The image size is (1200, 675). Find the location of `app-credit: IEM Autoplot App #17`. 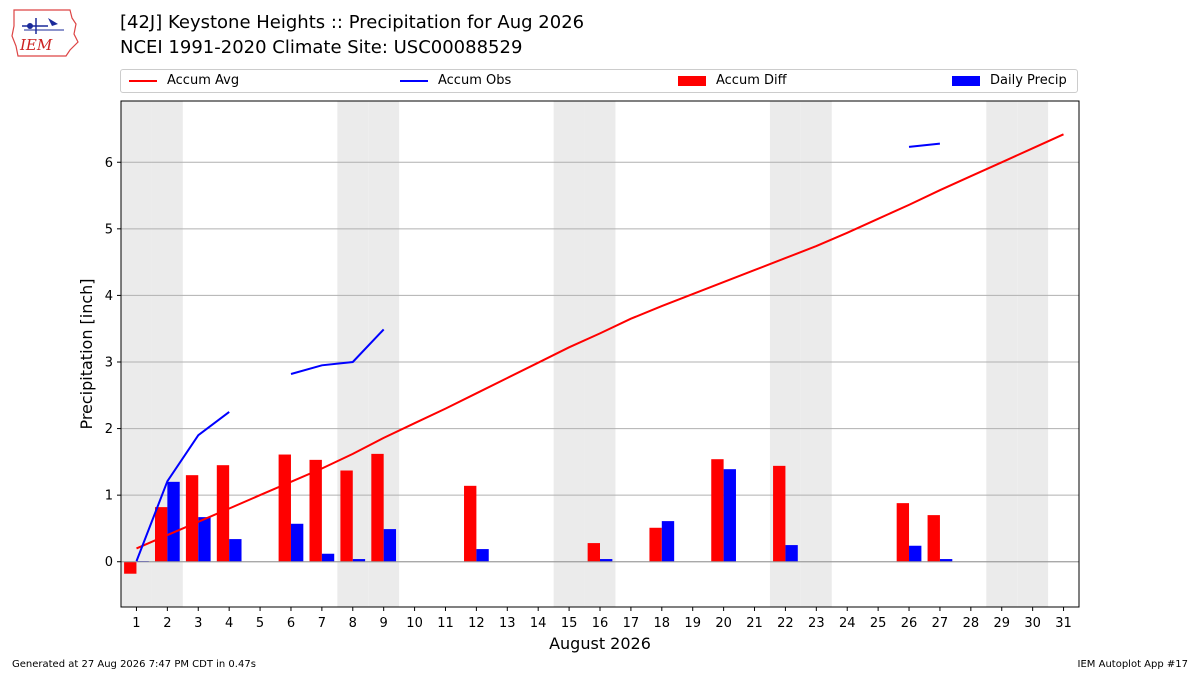

app-credit: IEM Autoplot App #17 is located at coordinates (1132, 664).